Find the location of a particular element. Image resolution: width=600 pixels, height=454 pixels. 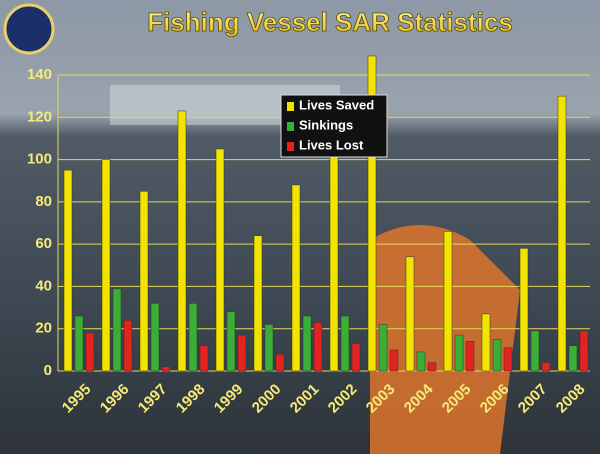

y-tick-label: 20 is located at coordinates (43, 328).